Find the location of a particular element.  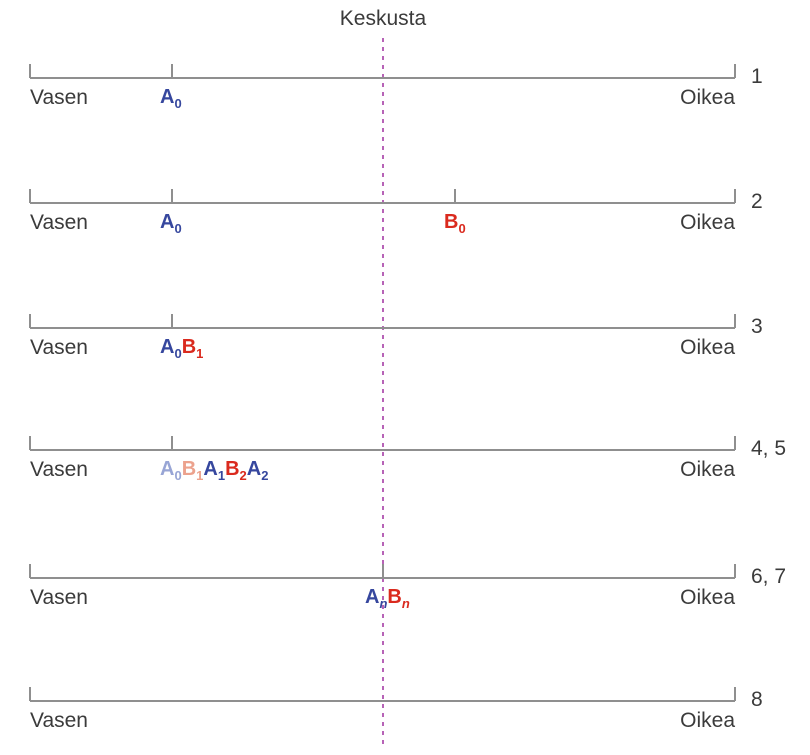

marker-label: Bn is located at coordinates (398, 598).